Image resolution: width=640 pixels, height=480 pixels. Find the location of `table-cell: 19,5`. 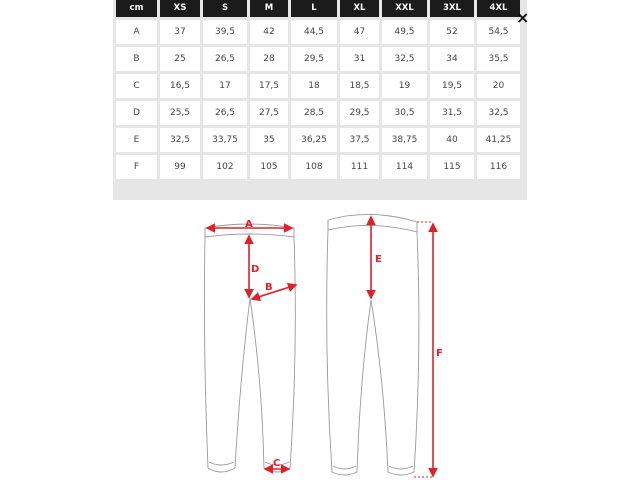

table-cell: 19,5 is located at coordinates (452, 86).